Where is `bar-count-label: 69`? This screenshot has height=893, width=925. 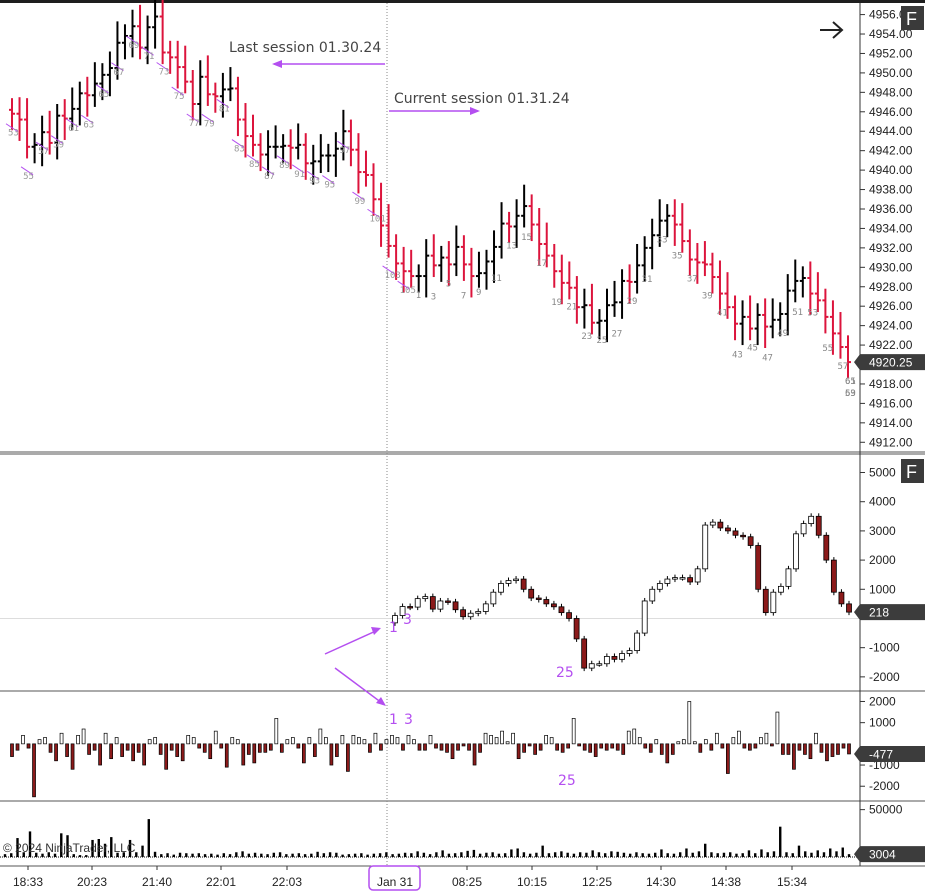
bar-count-label: 69 is located at coordinates (134, 46).